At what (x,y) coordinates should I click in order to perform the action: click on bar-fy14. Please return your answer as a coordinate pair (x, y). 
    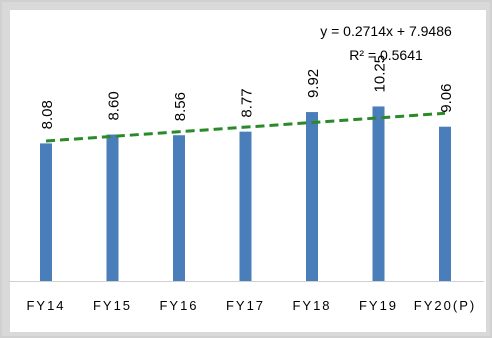
    Looking at the image, I should click on (46, 212).